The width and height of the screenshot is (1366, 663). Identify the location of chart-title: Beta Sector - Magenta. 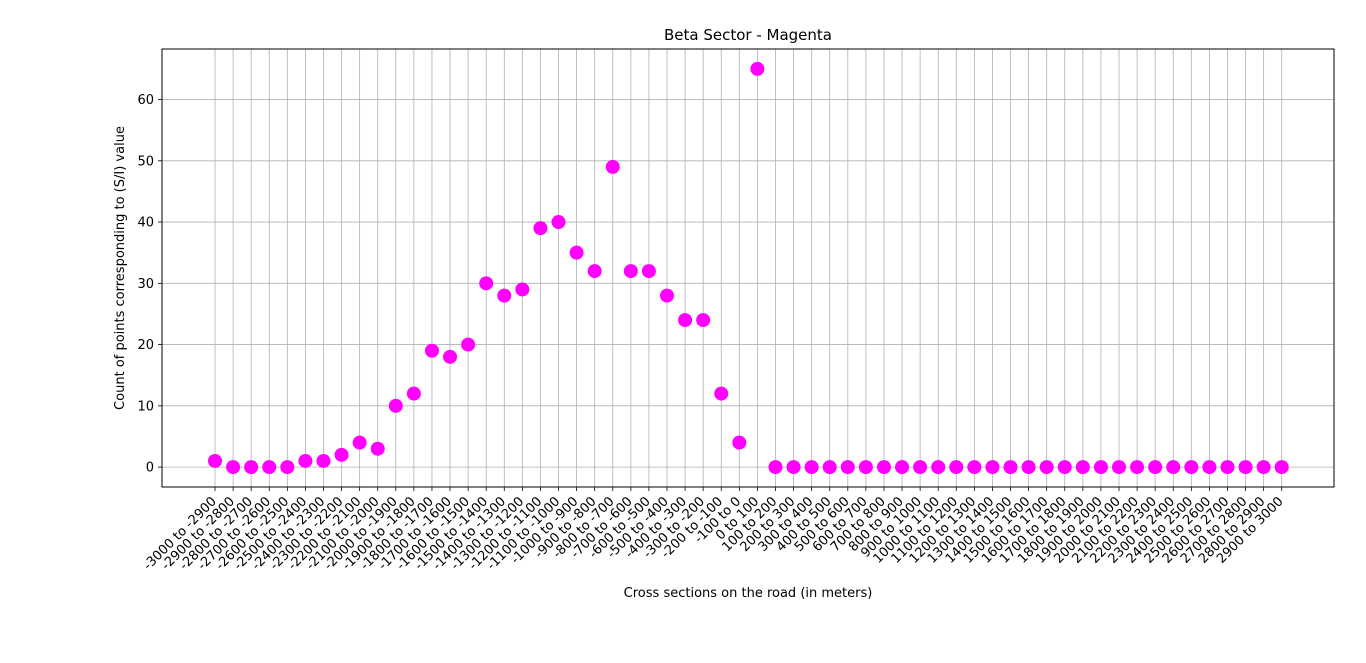
(748, 35).